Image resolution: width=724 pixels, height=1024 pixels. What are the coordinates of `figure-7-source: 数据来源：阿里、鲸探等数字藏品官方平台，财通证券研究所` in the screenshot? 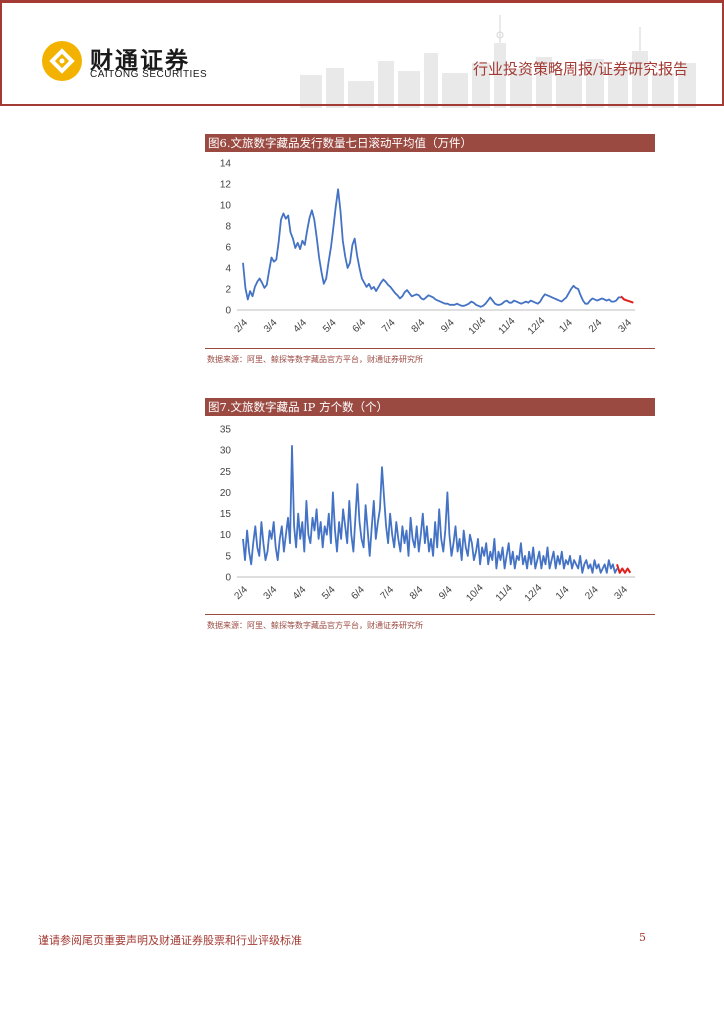 It's located at (315, 625).